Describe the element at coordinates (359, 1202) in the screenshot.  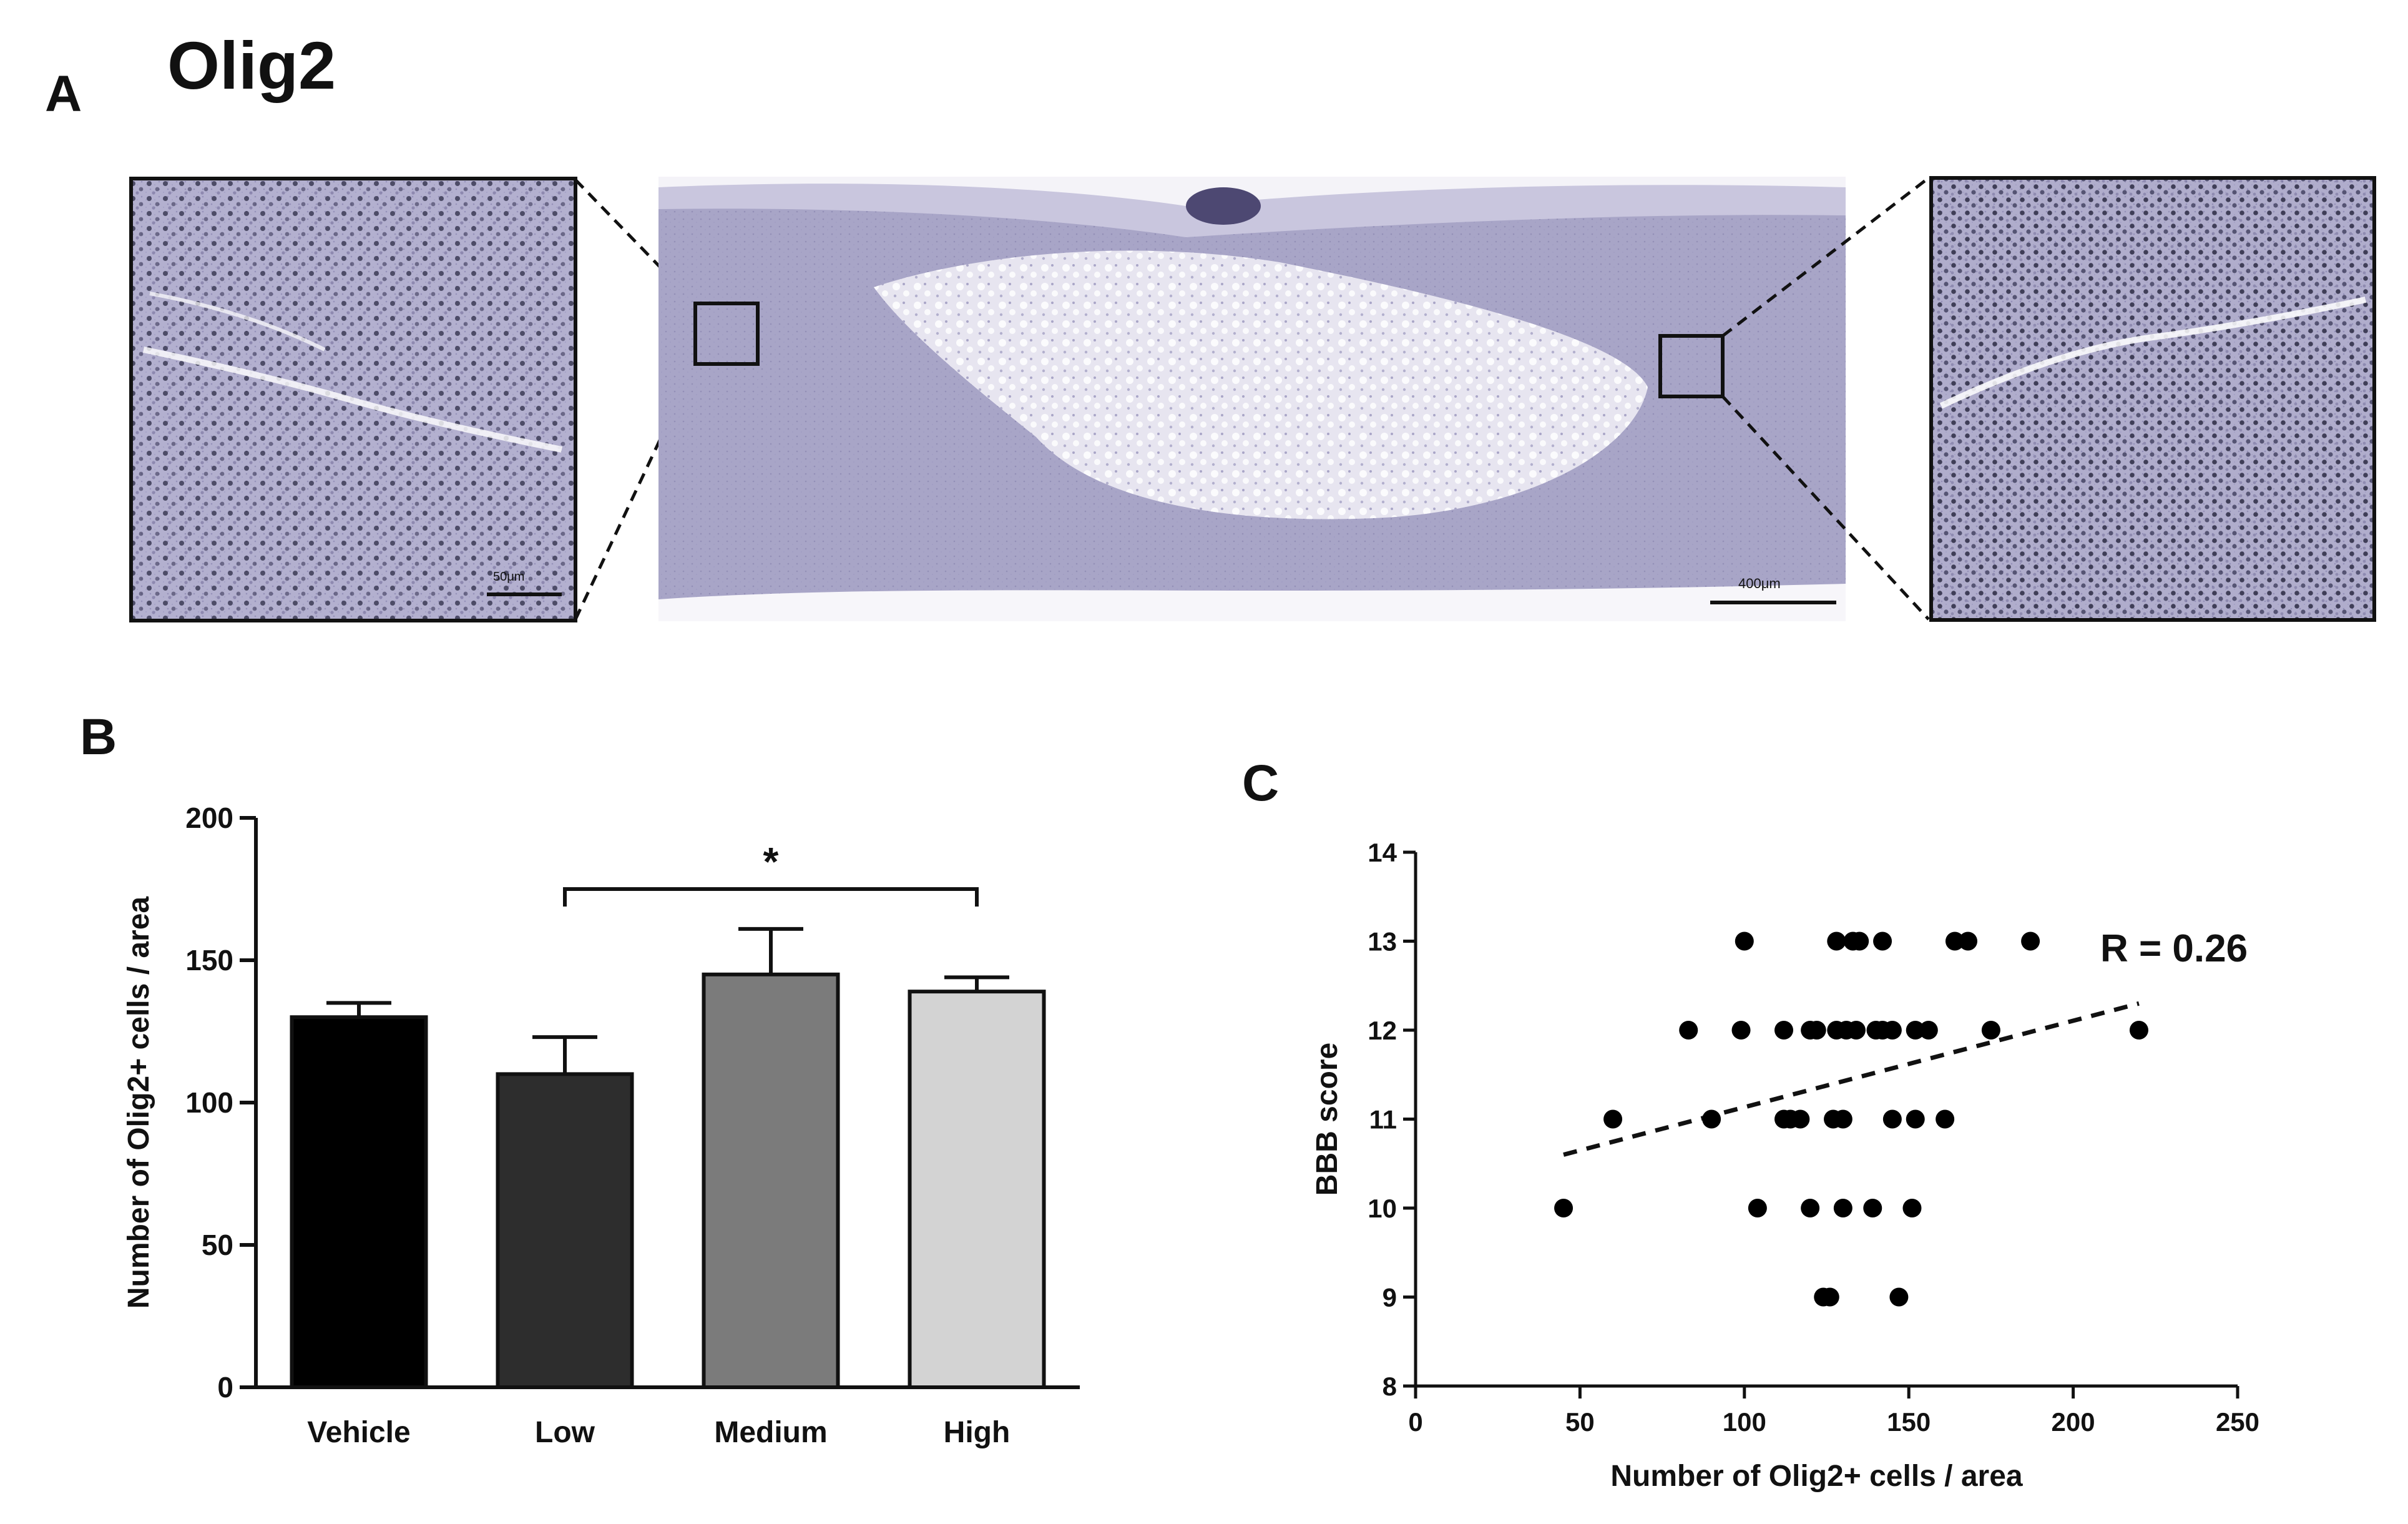
I see `bar-vehicle` at that location.